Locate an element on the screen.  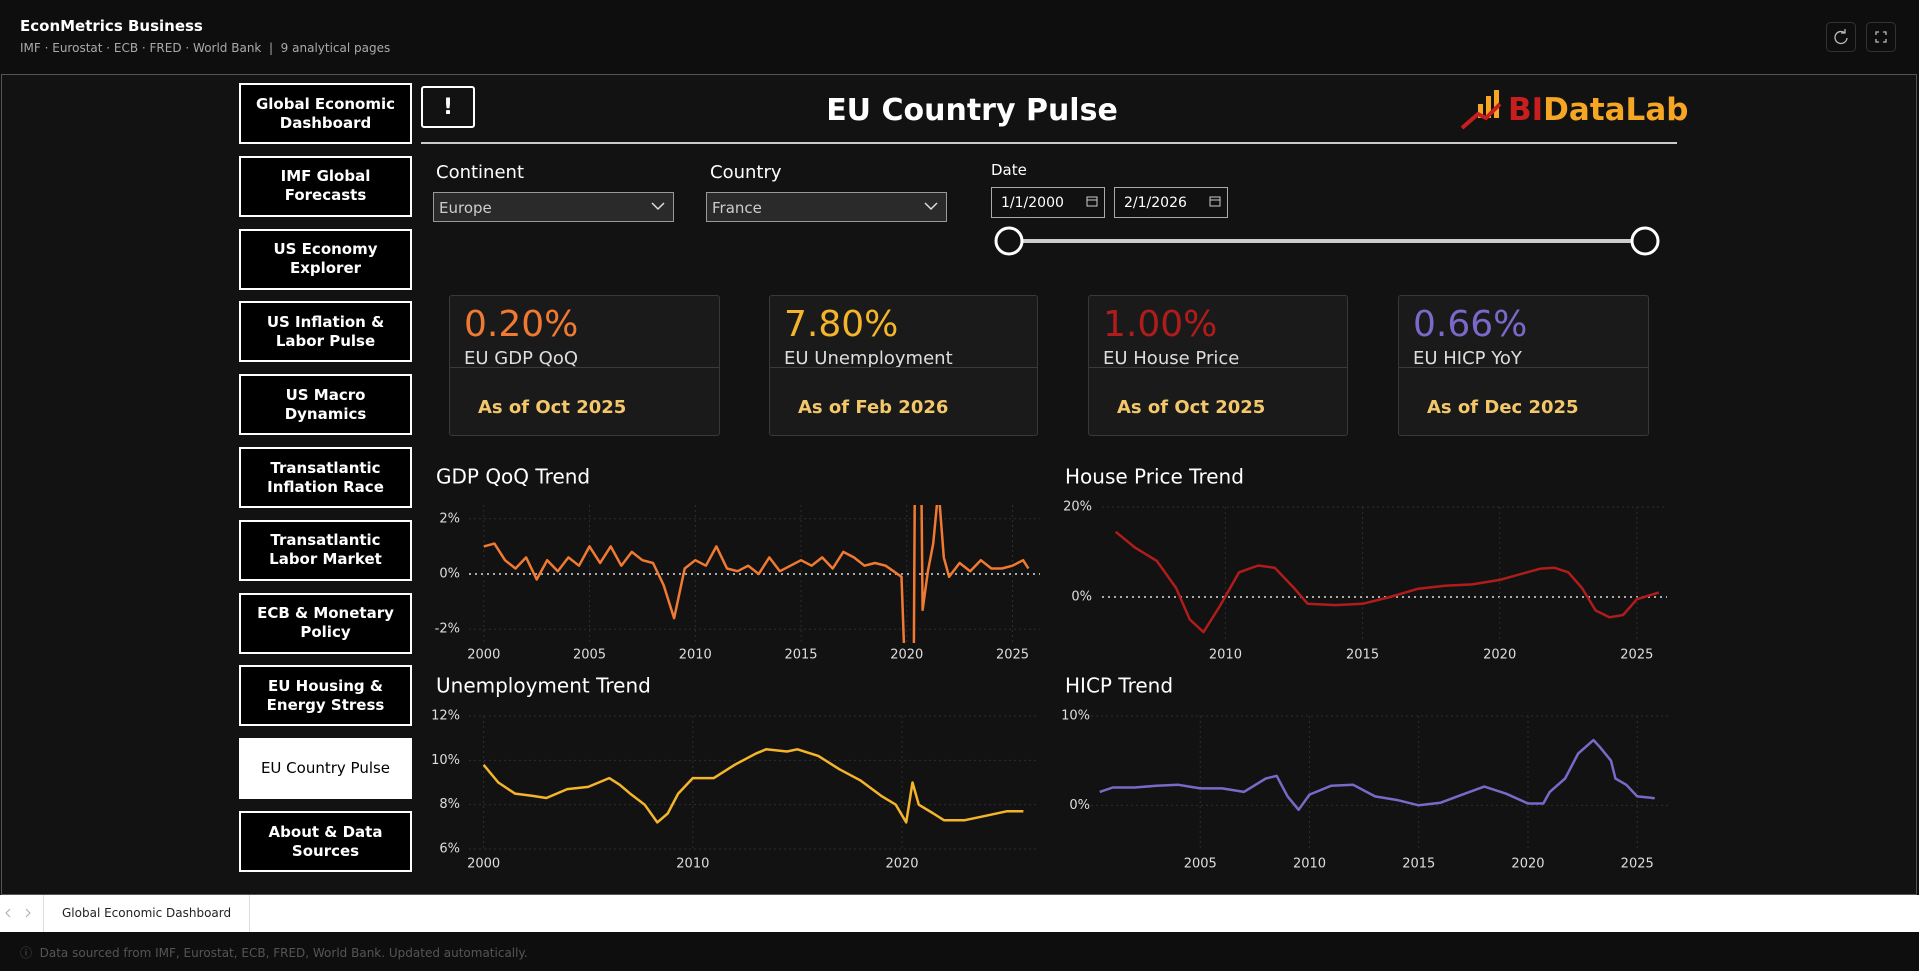
kpi-label: EU GDP QoQ is located at coordinates (521, 358).